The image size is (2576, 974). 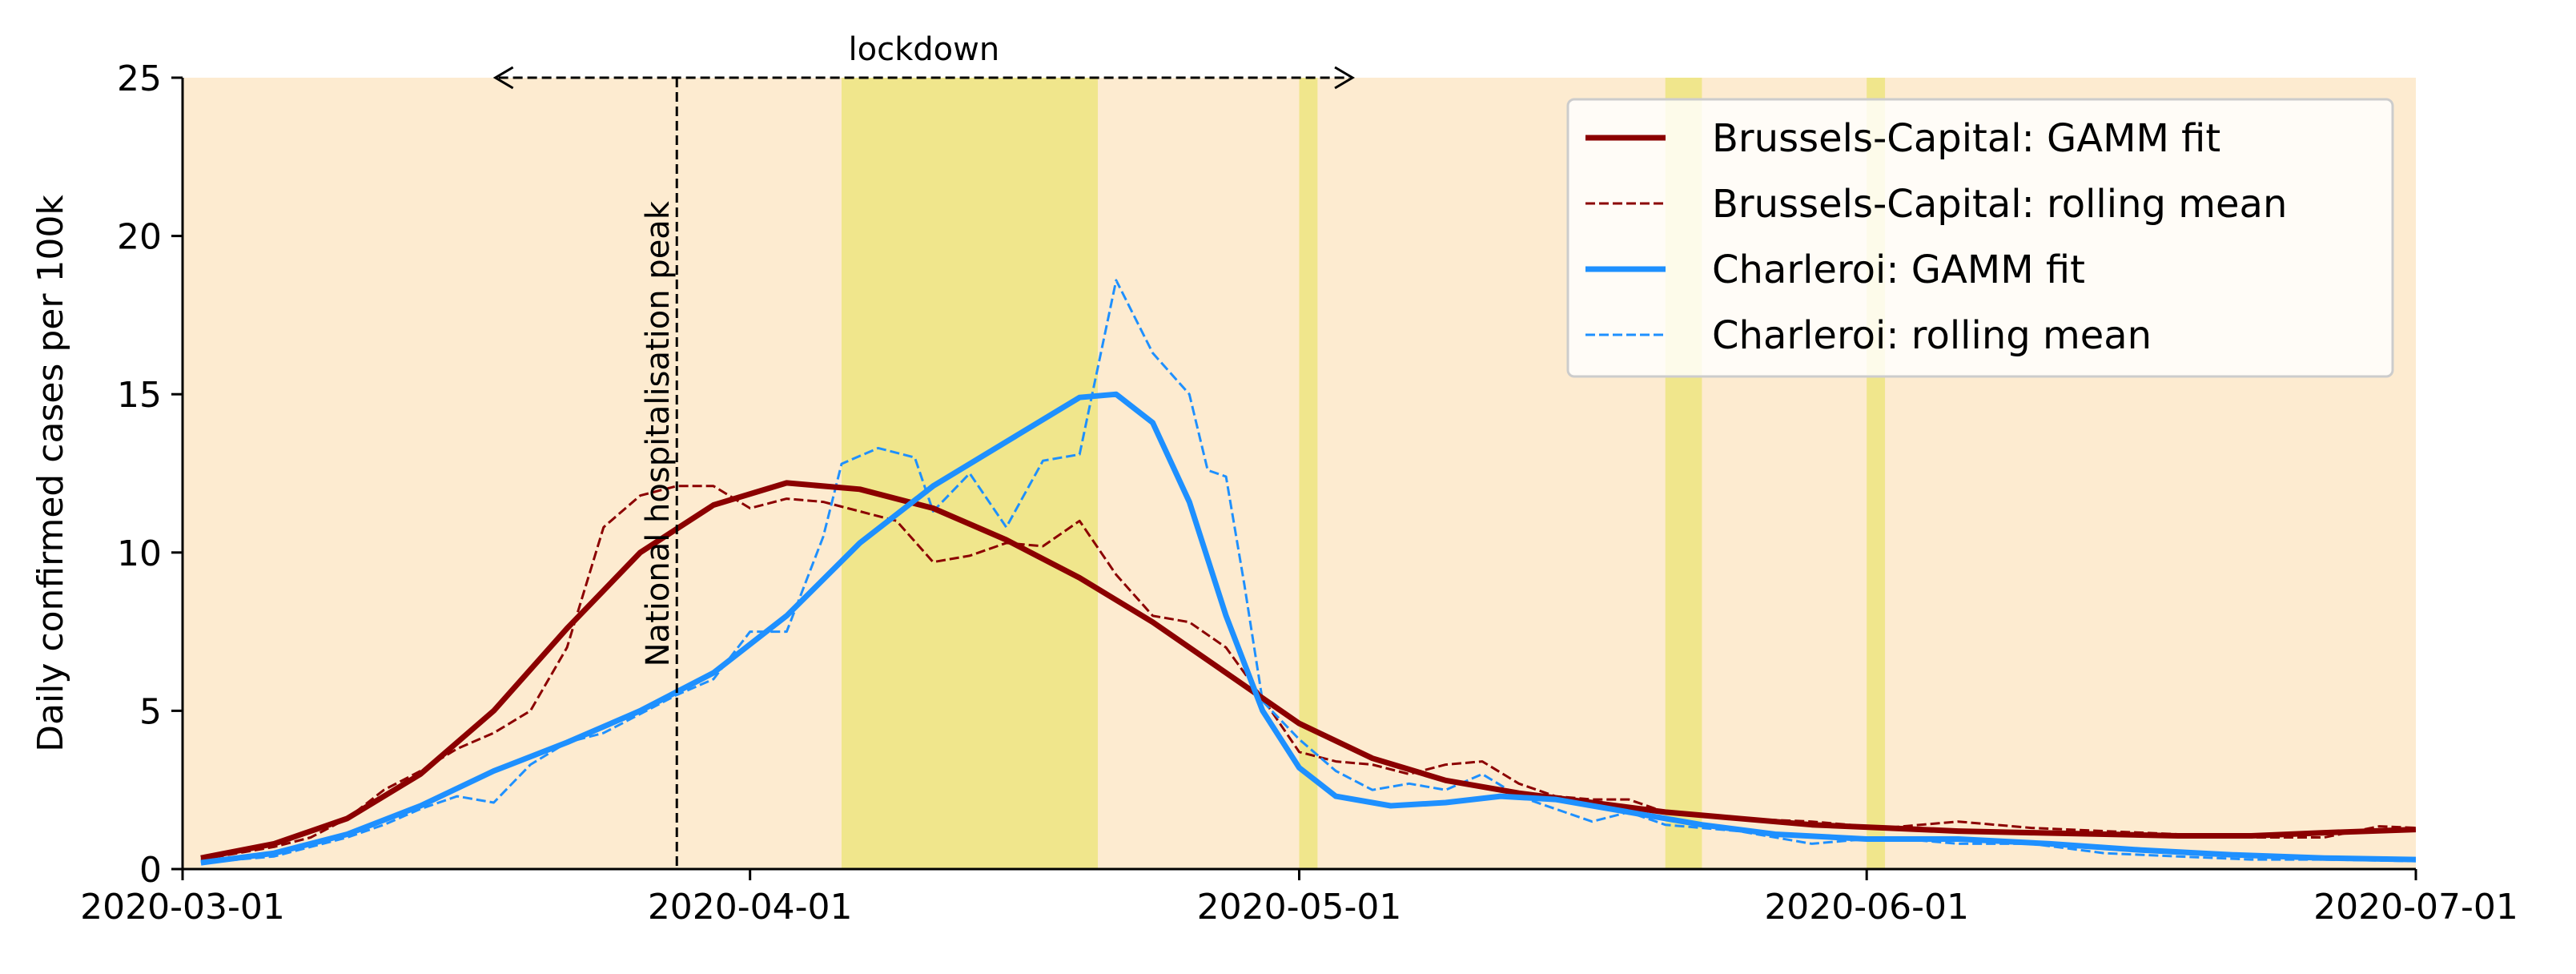 I want to click on y-tick-label: 5, so click(x=150, y=711).